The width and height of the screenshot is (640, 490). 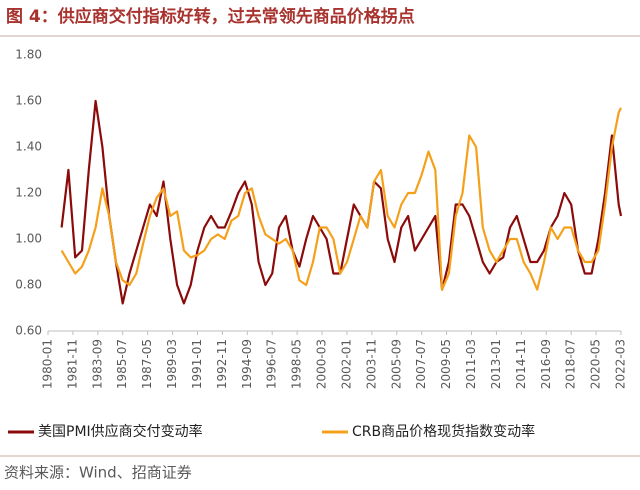 What do you see at coordinates (72, 364) in the screenshot?
I see `x-tick-label: 1981-11` at bounding box center [72, 364].